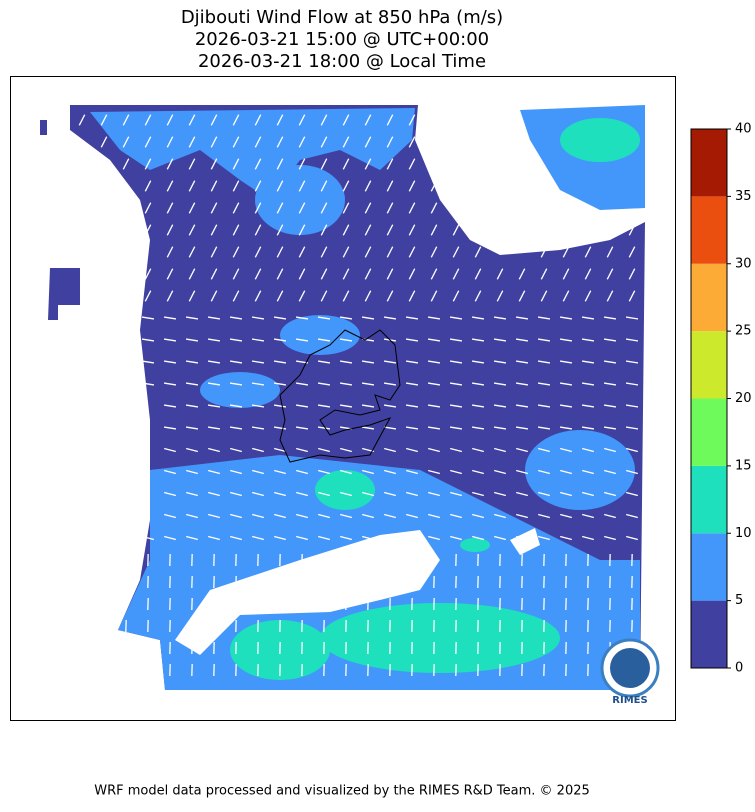 The image size is (755, 812). What do you see at coordinates (342, 17) in the screenshot?
I see `title-line: Djibouti Wind Flow at 850 hPa (m/s)` at bounding box center [342, 17].